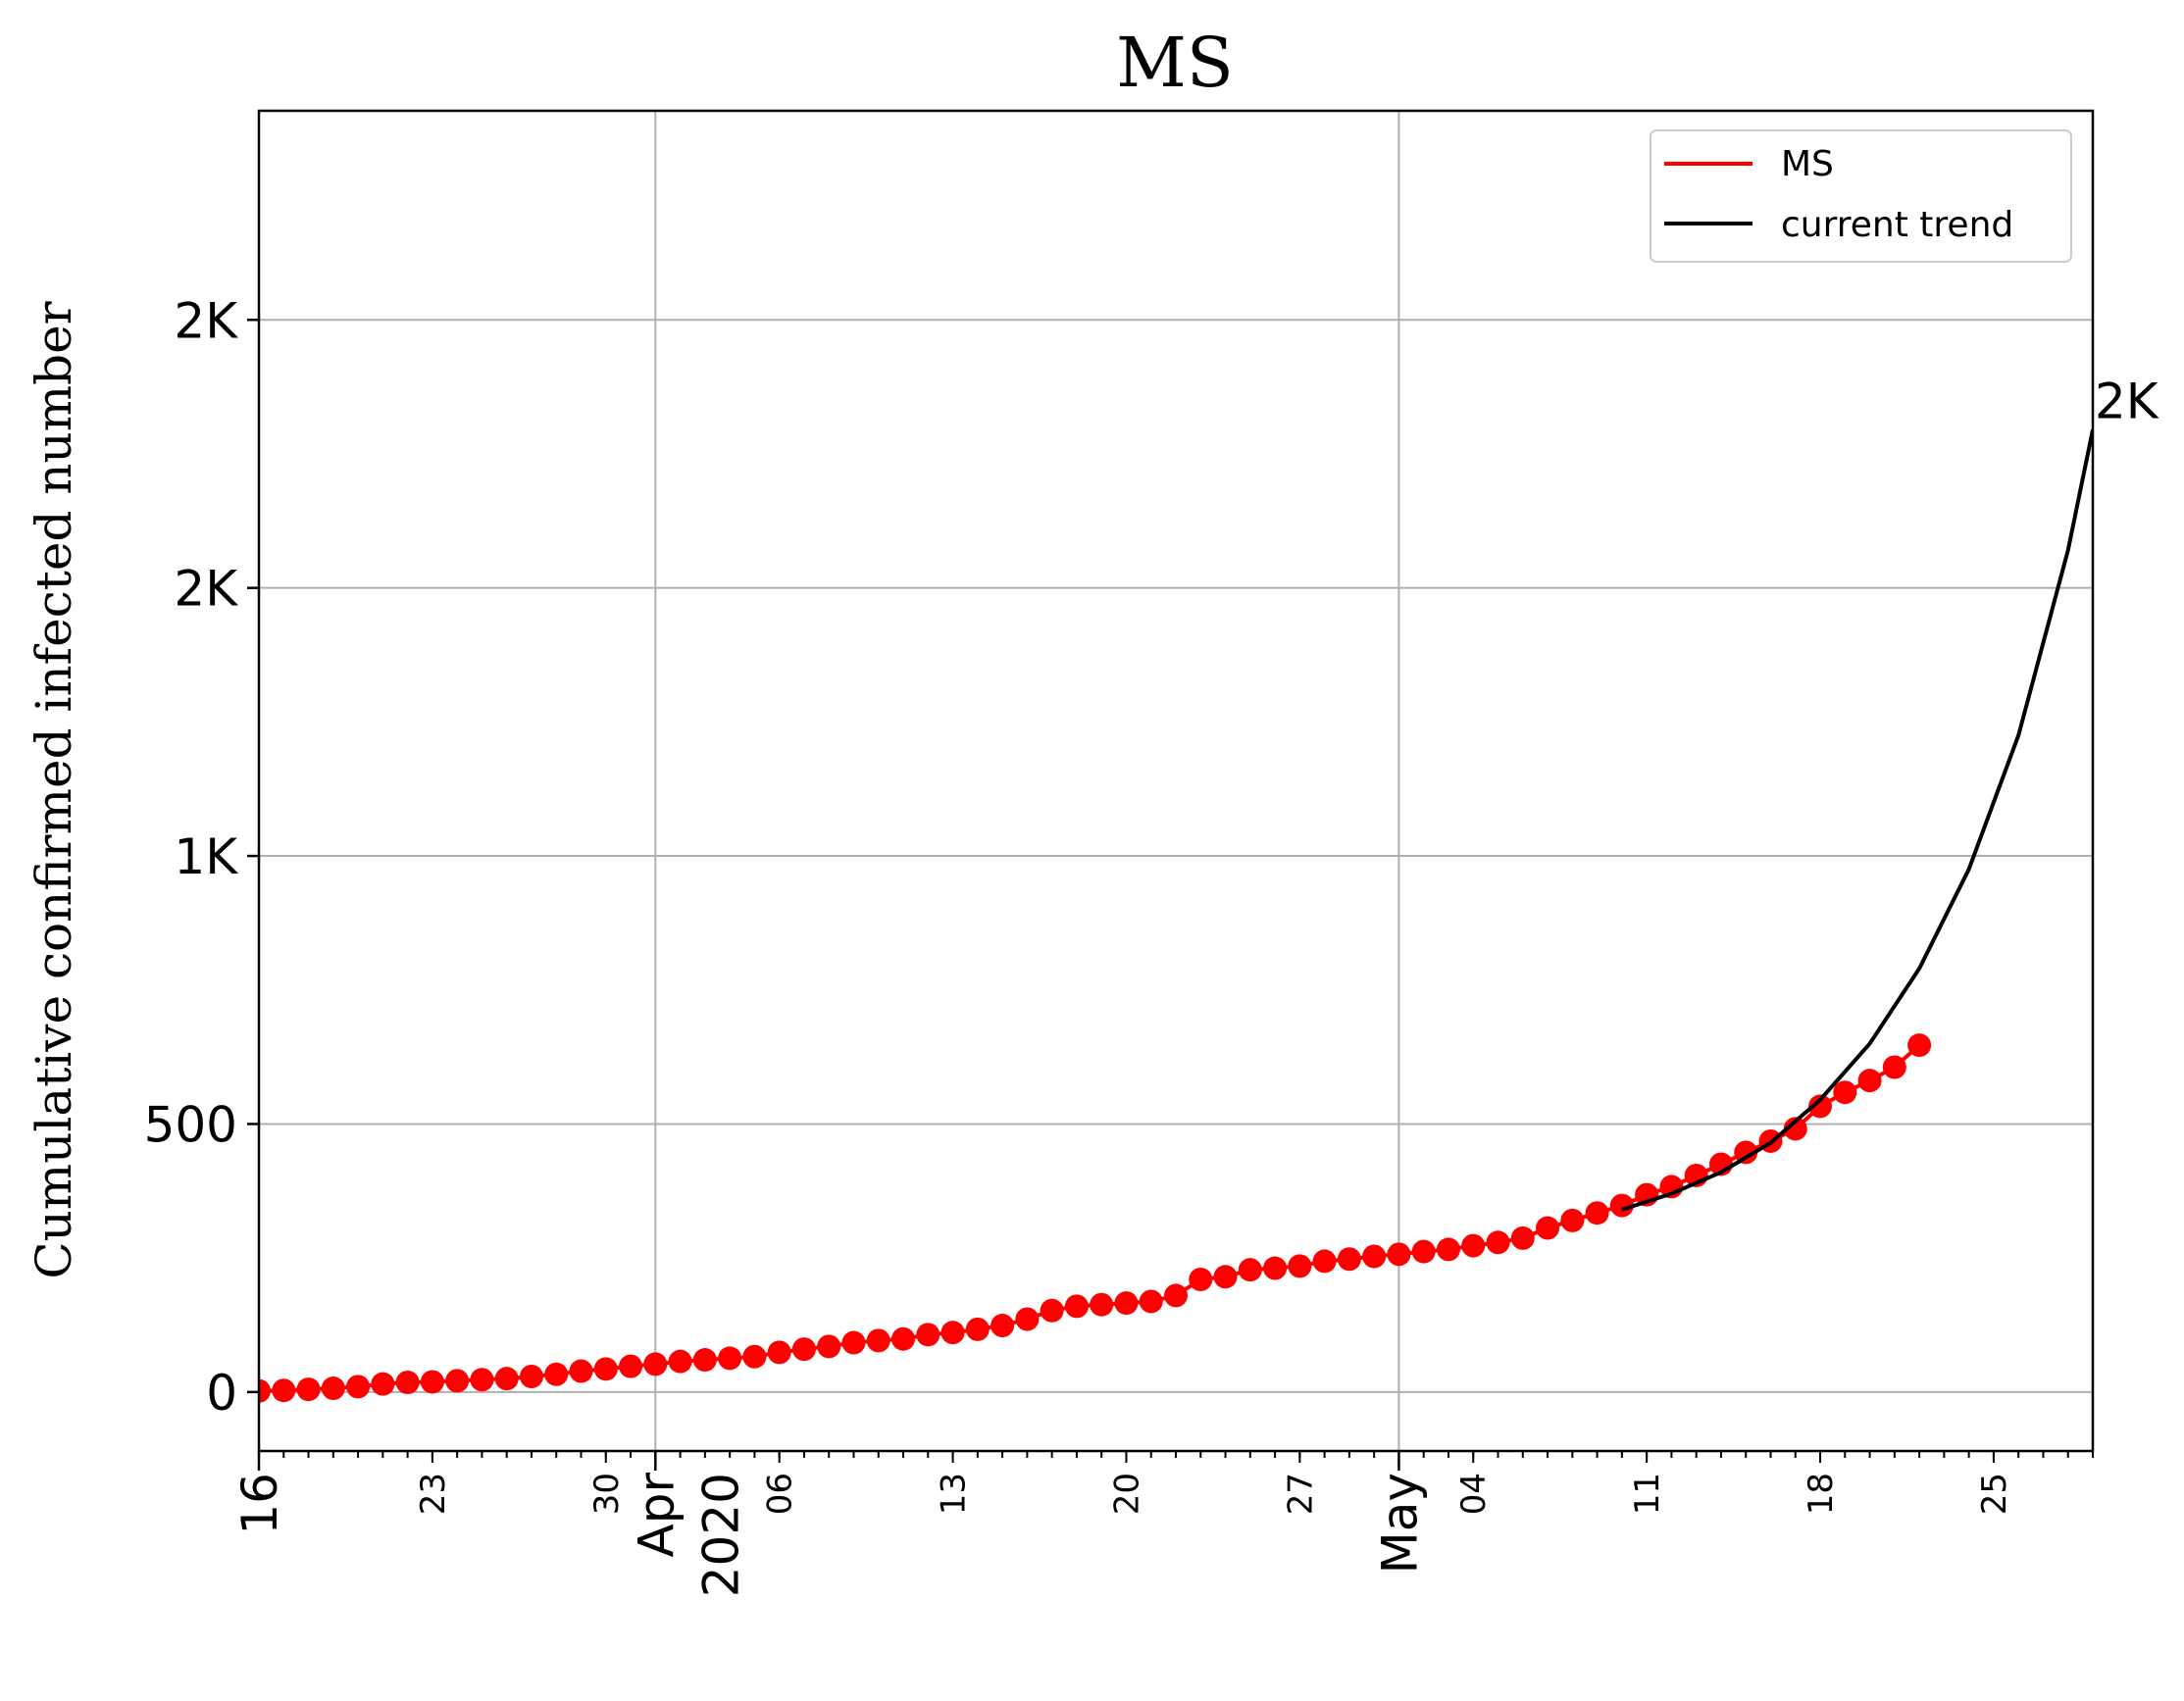  Describe the element at coordinates (206, 856) in the screenshot. I see `y-tick-label: 1K` at that location.